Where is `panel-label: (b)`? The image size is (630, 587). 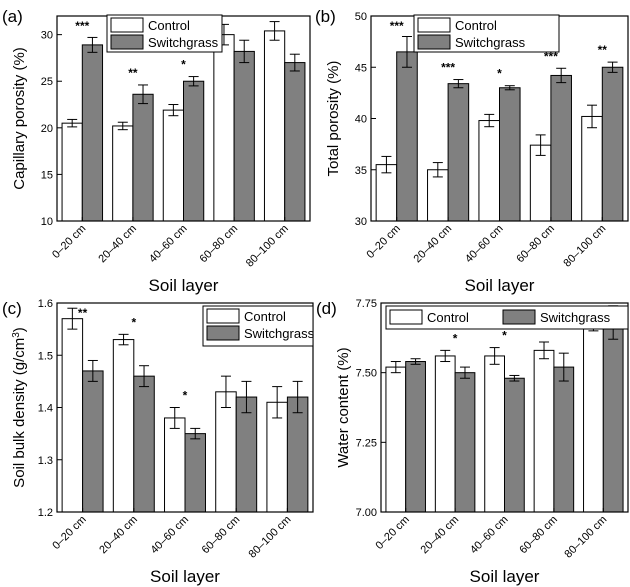 panel-label: (b) is located at coordinates (325, 16).